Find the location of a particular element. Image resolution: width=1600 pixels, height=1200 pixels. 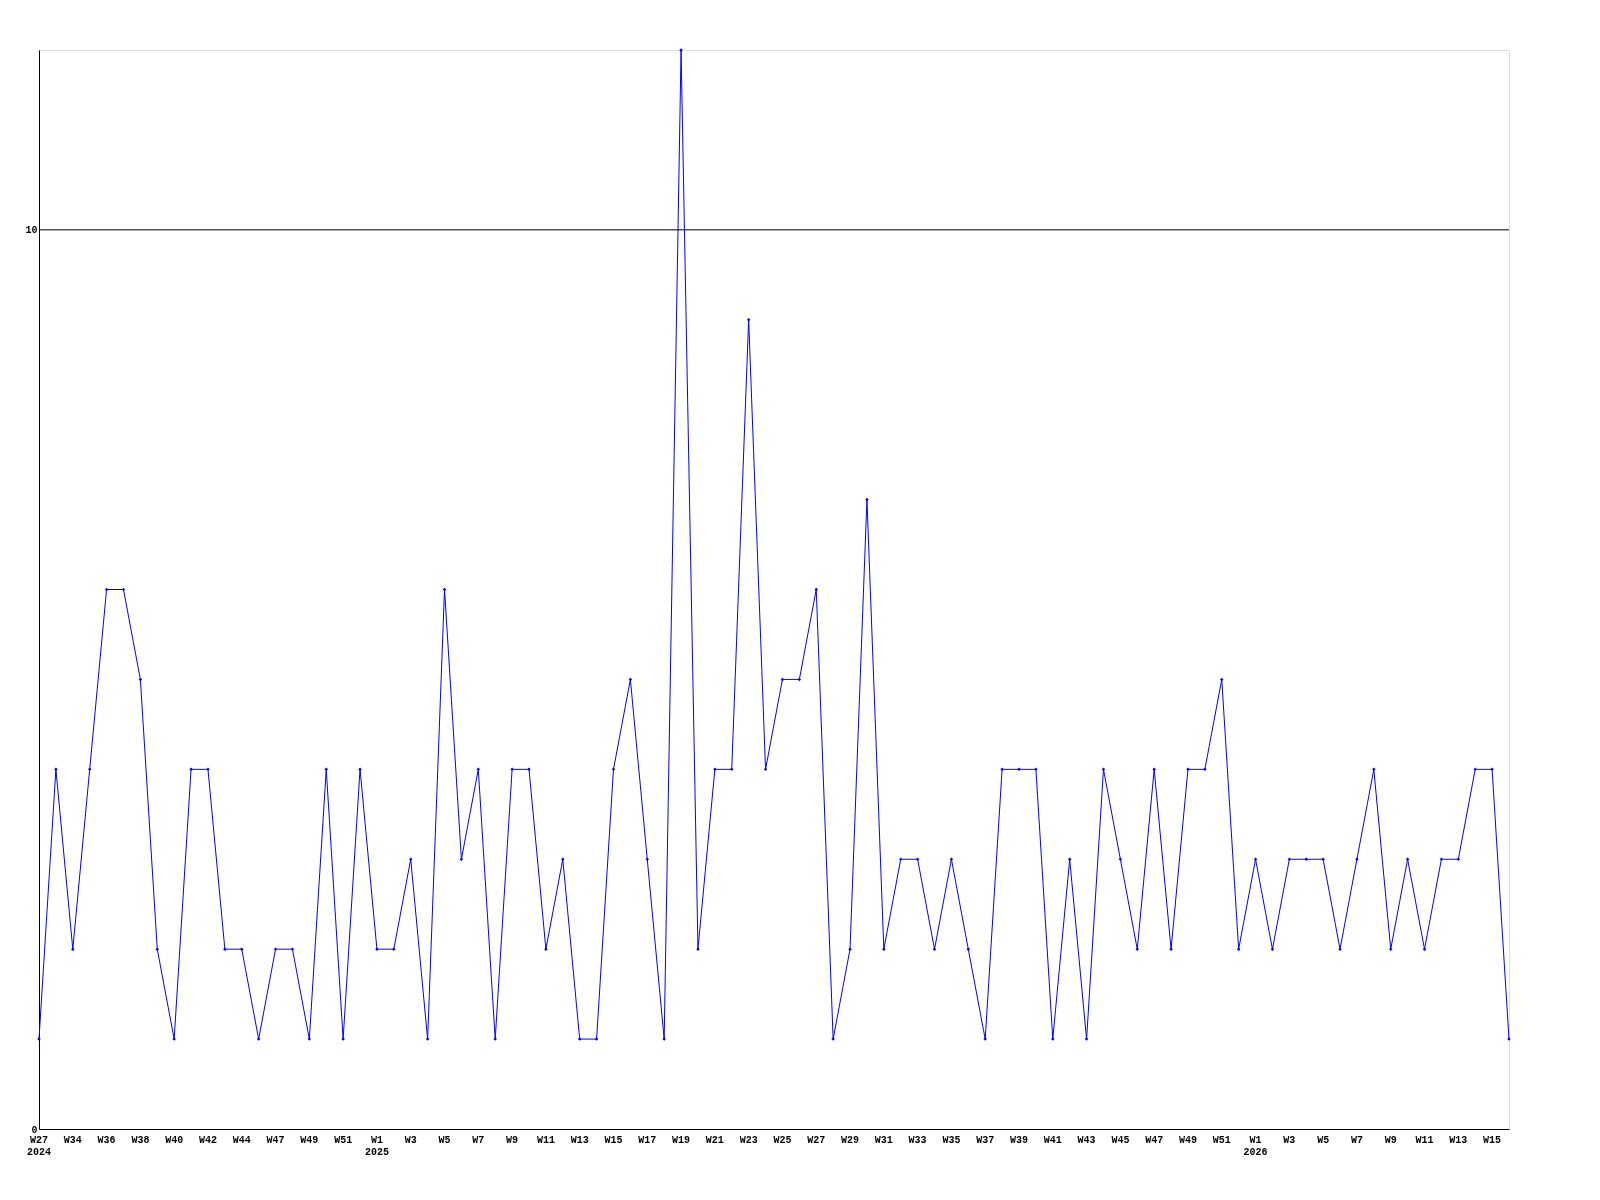

x-tick-label: W45 is located at coordinates (1120, 1140).